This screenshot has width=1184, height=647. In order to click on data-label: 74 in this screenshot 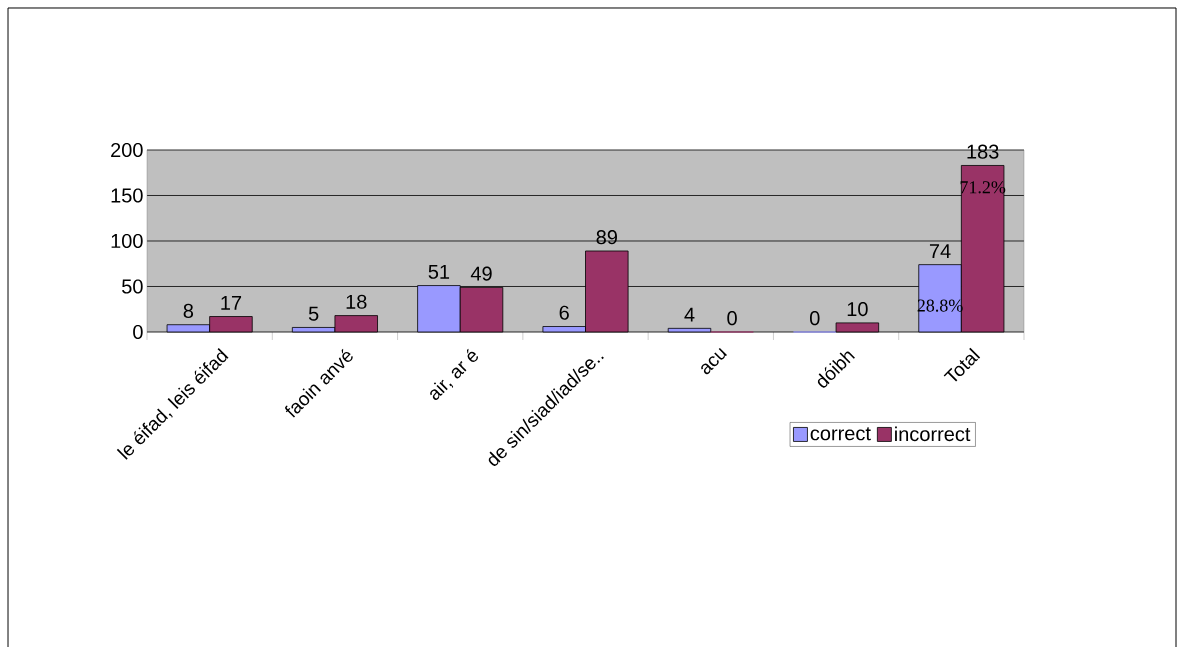, I will do `click(940, 251)`.